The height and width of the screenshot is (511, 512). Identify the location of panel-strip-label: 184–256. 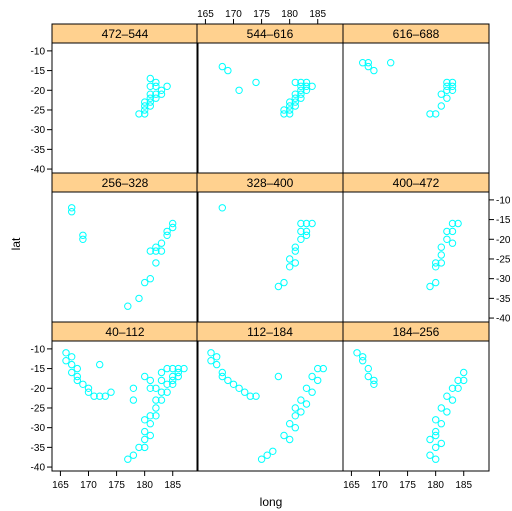
(416, 332).